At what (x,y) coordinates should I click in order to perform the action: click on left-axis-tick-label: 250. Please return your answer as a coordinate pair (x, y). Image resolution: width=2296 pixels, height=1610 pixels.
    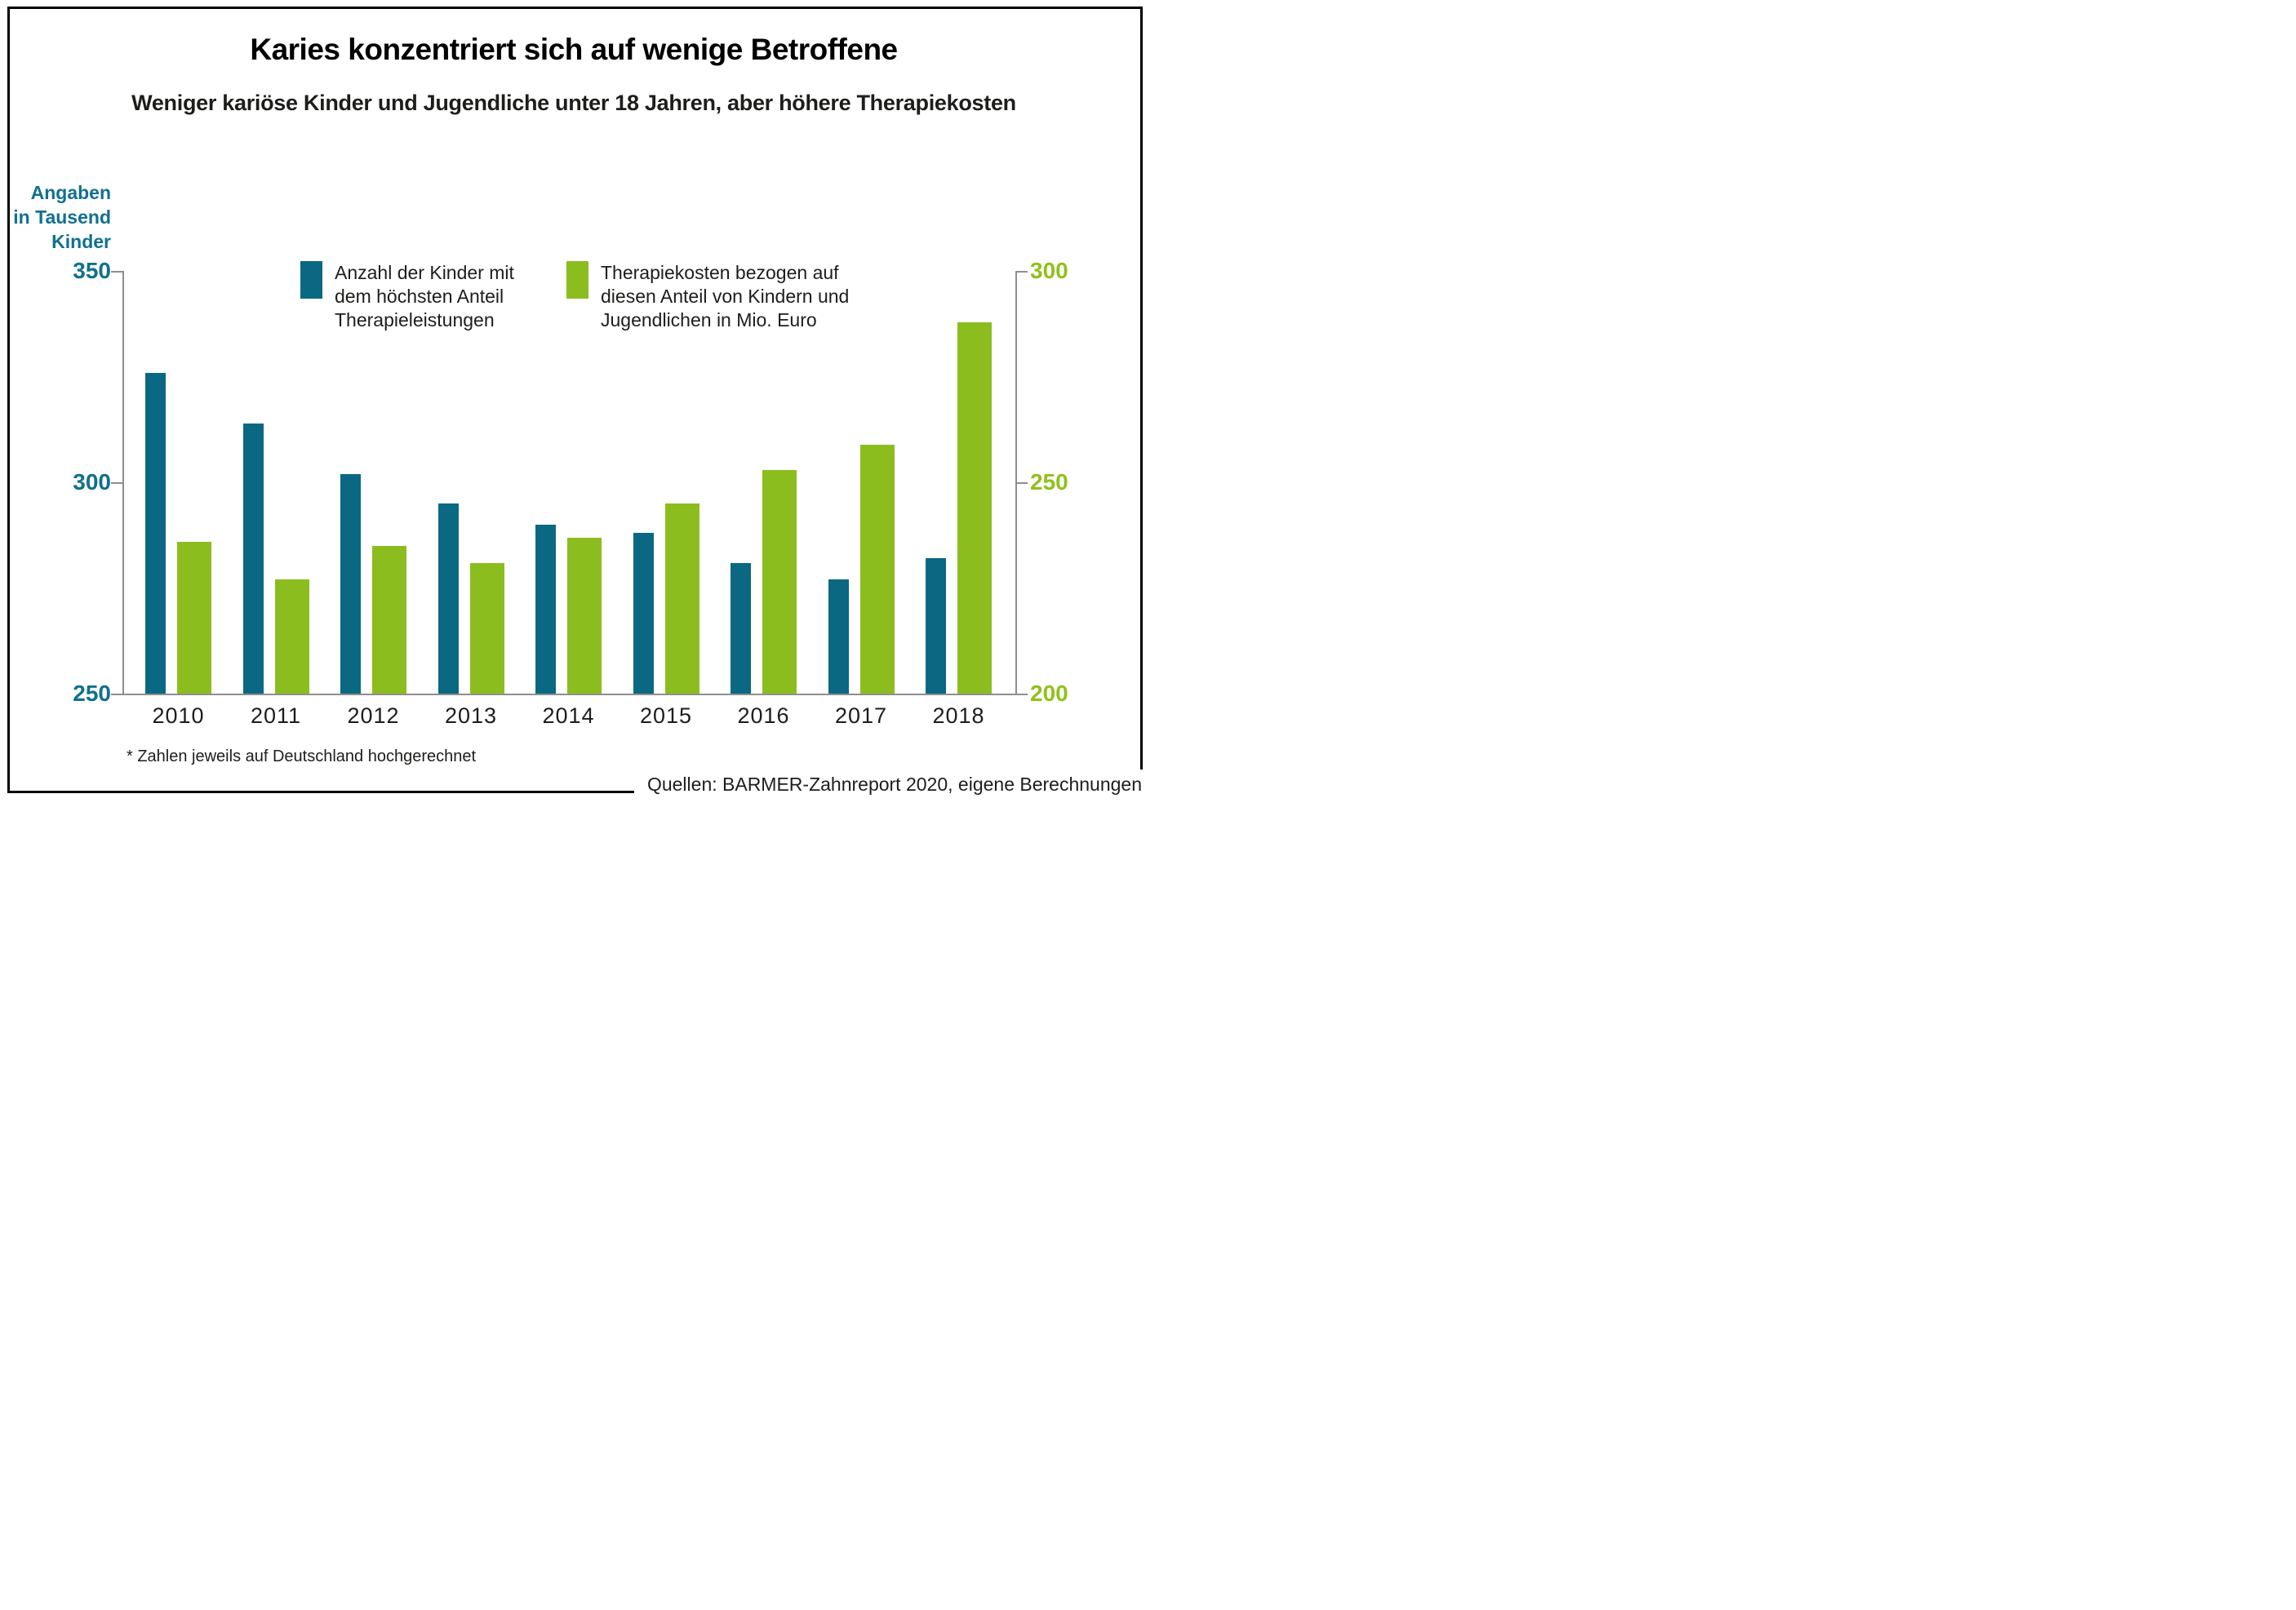
    Looking at the image, I should click on (92, 693).